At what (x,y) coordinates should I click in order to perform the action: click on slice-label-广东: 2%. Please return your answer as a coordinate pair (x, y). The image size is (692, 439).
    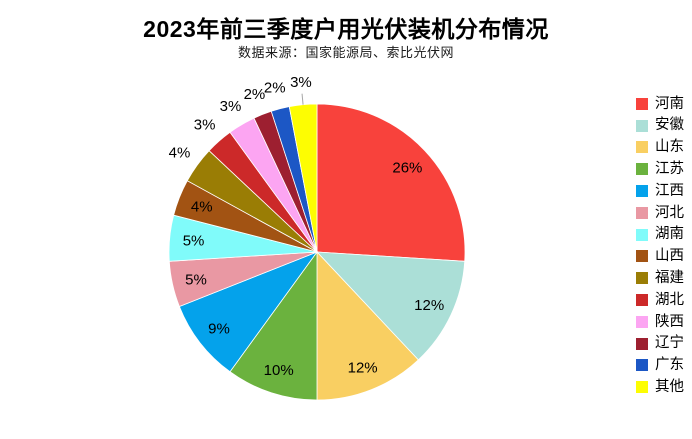
    Looking at the image, I should click on (275, 88).